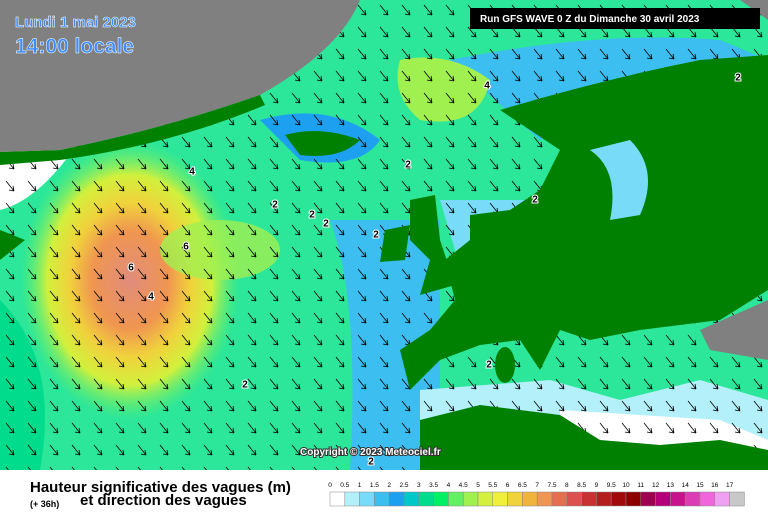 The image size is (768, 512). I want to click on copyright: Copyright © 2023 Meteociel.fr, so click(370, 452).